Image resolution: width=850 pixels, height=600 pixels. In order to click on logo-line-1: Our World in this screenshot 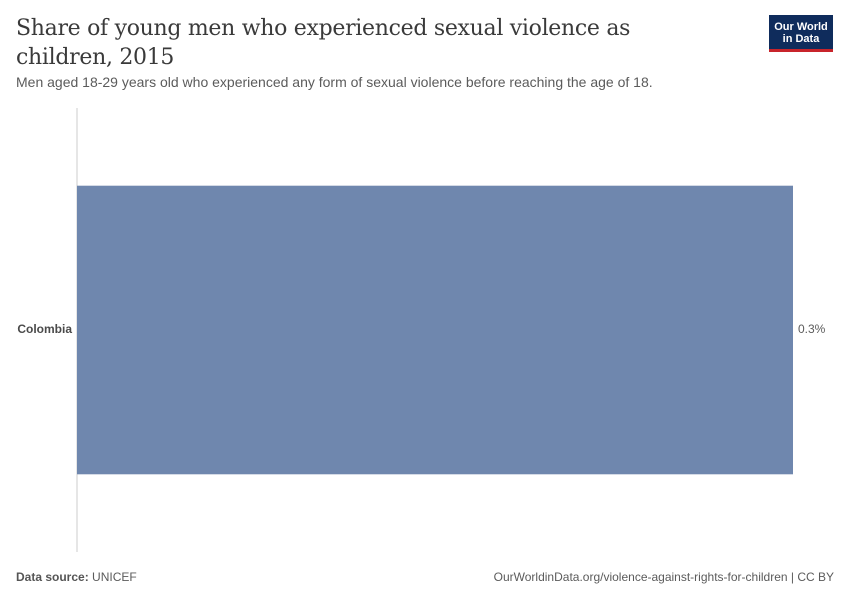, I will do `click(801, 27)`.